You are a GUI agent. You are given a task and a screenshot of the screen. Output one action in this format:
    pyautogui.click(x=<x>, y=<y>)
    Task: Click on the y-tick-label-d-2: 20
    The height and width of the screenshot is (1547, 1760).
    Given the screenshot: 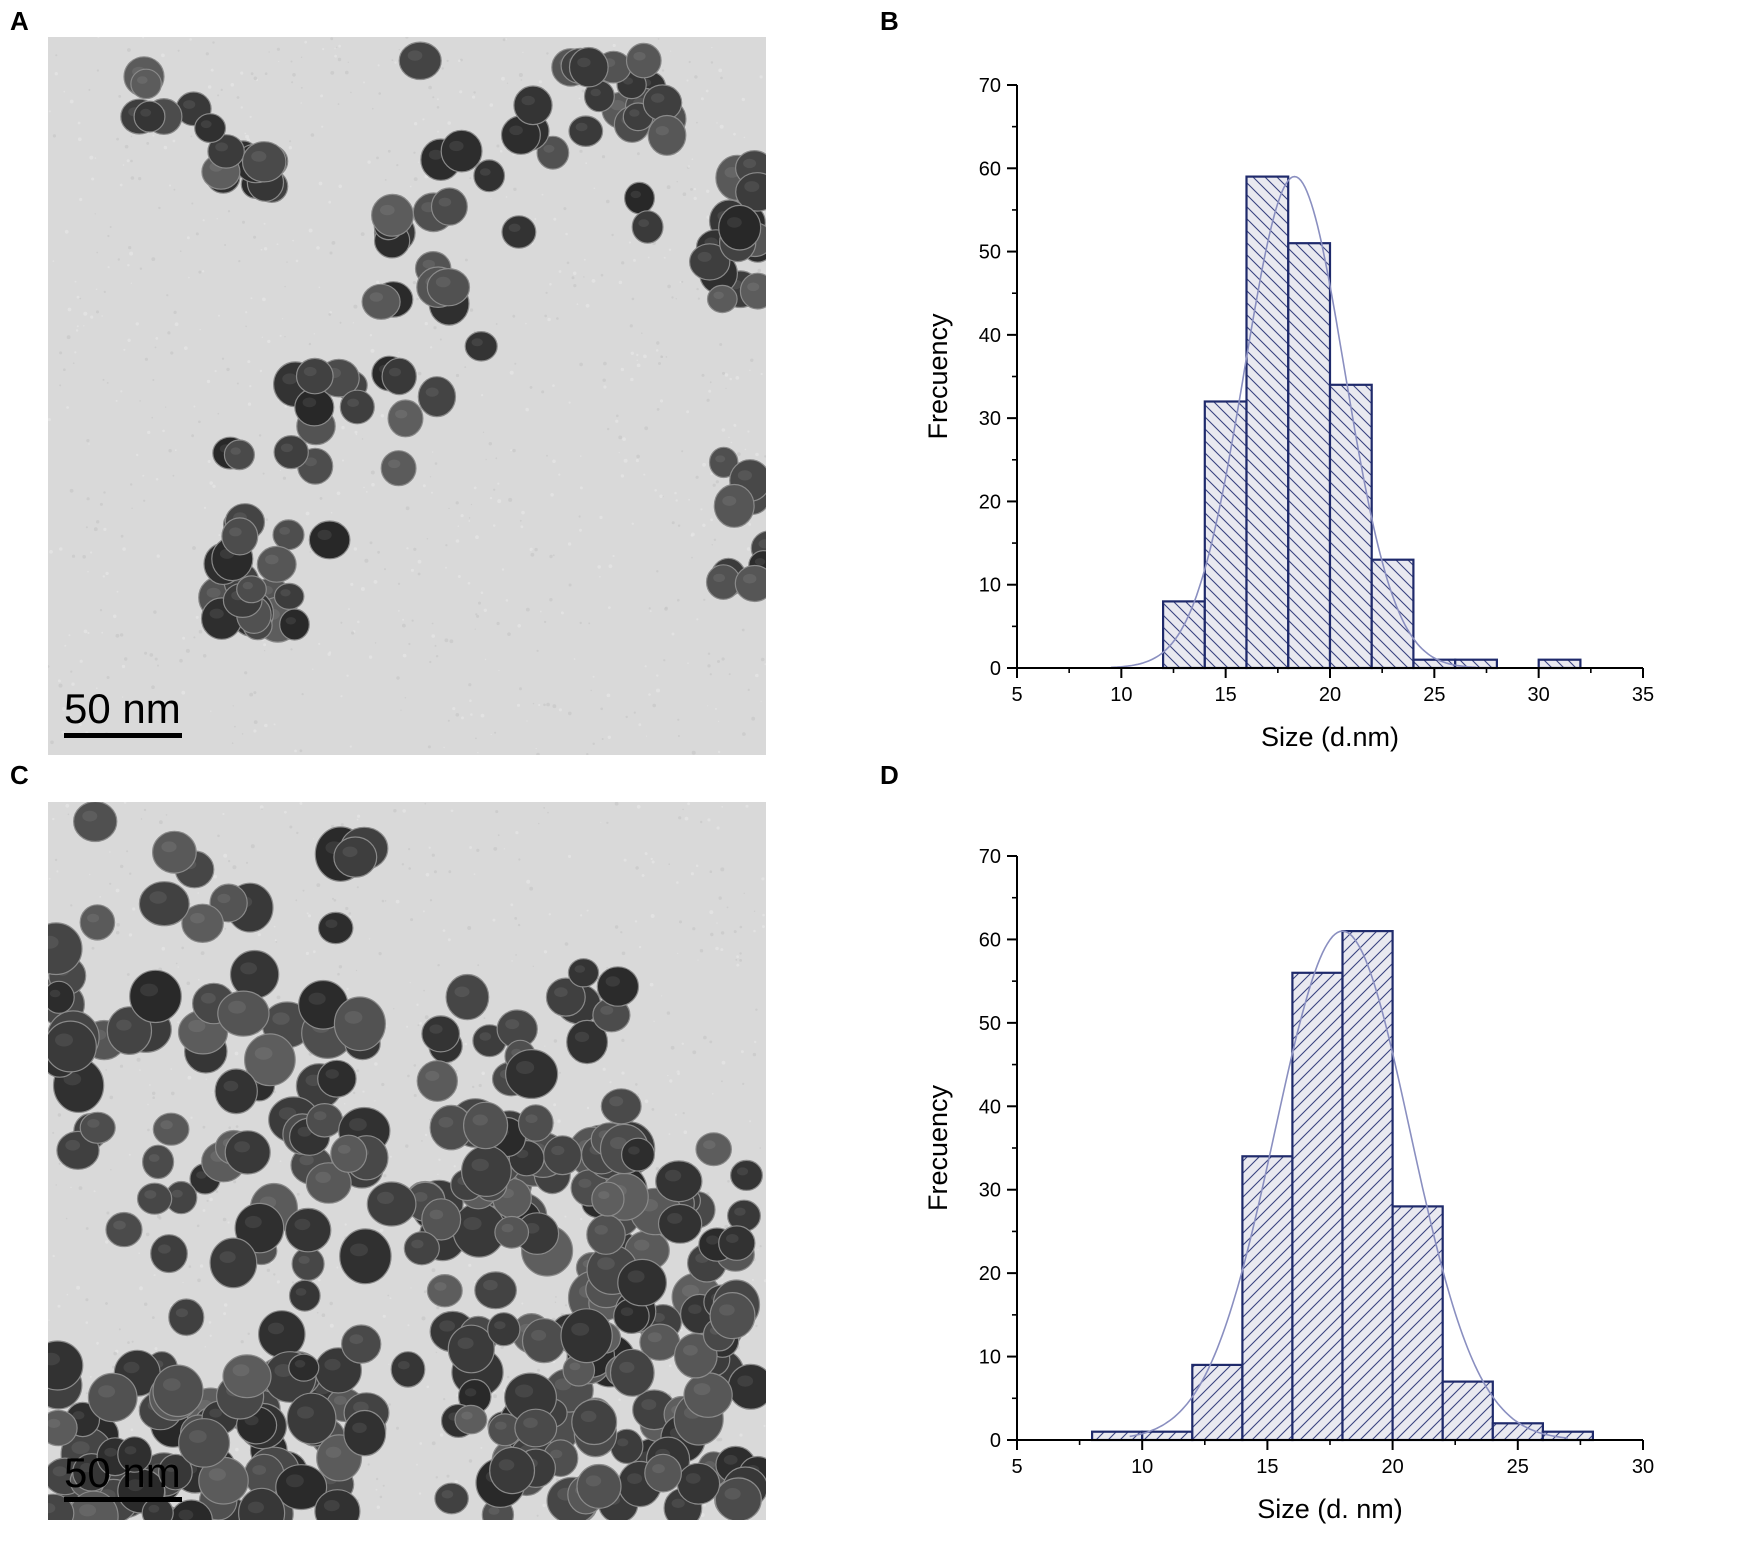 What is the action you would take?
    pyautogui.click(x=990, y=1274)
    